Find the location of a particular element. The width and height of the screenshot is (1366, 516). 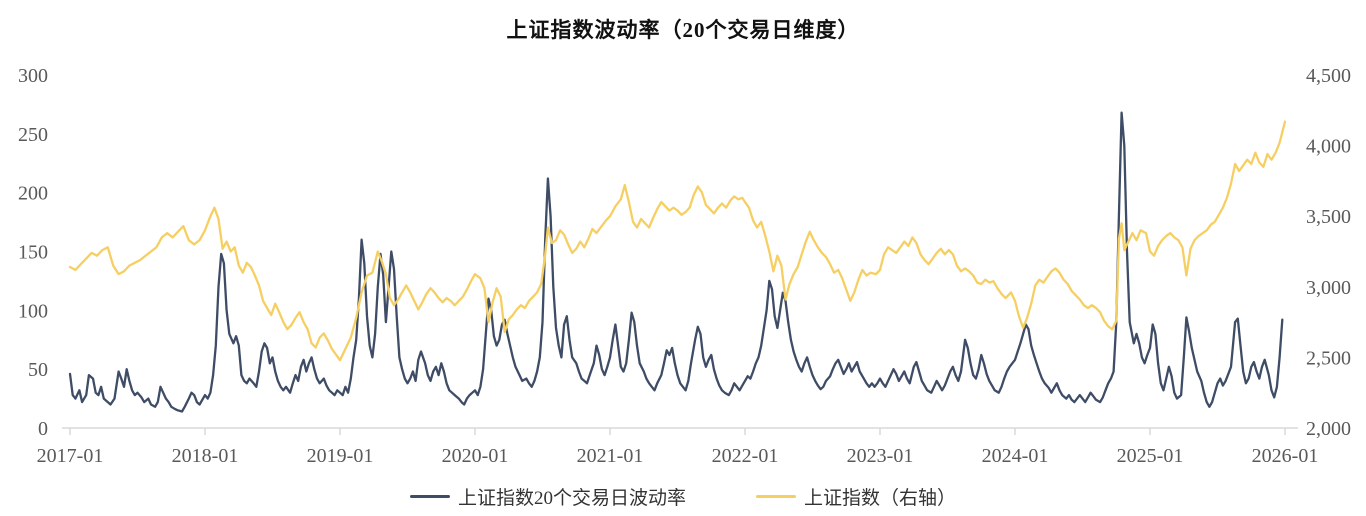

x-axis-label: 2017-01 is located at coordinates (70, 456).